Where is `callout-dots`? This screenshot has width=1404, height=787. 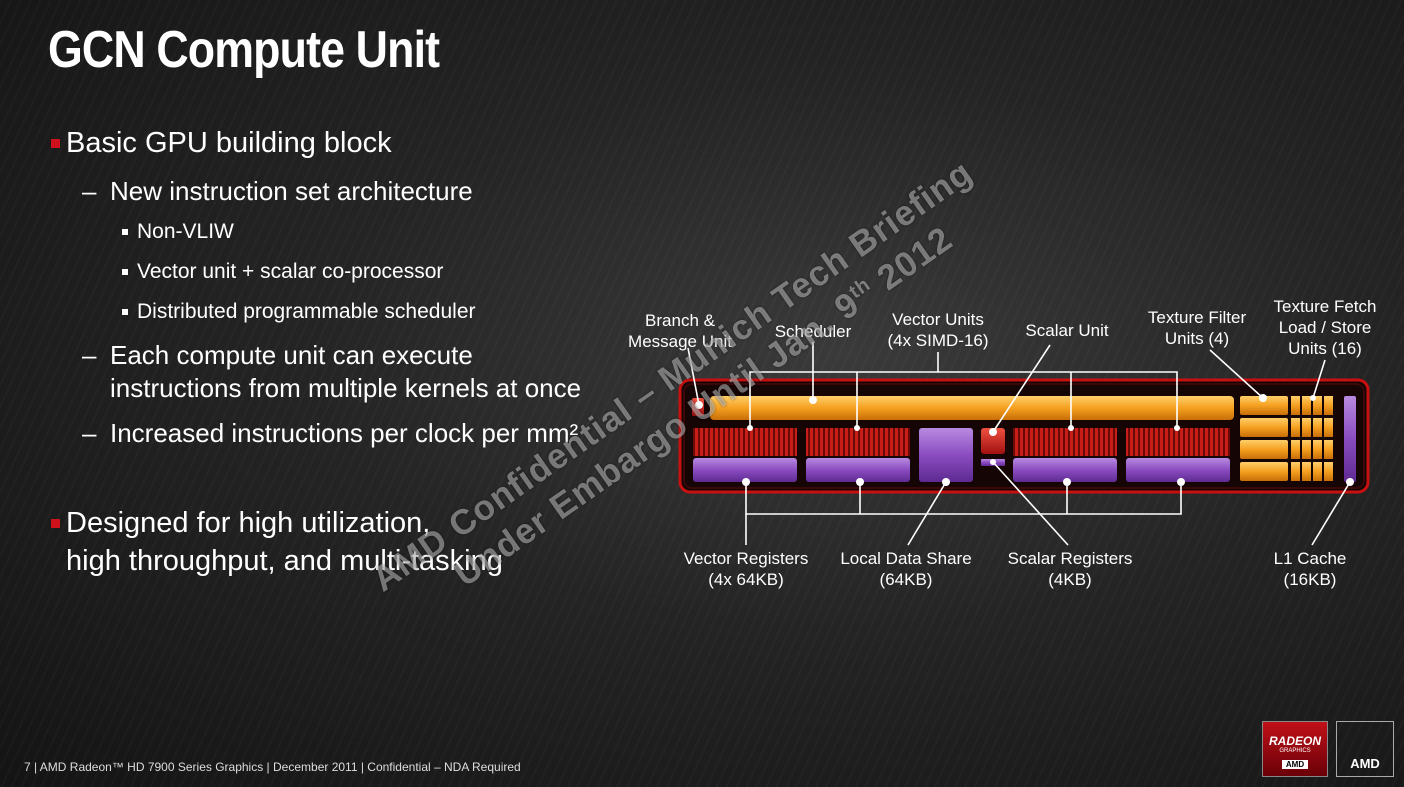 callout-dots is located at coordinates (1024, 440).